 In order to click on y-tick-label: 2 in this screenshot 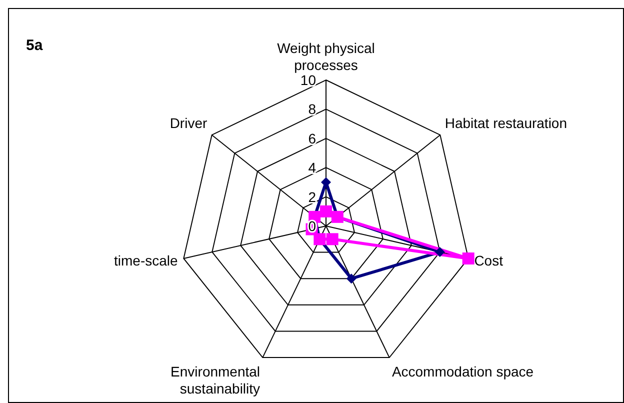, I will do `click(312, 196)`.